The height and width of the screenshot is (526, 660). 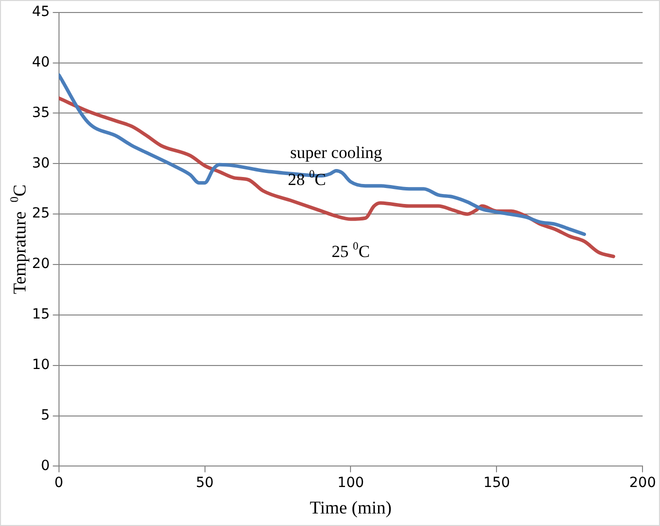 I want to click on y-tick-label: 15, so click(x=41, y=314).